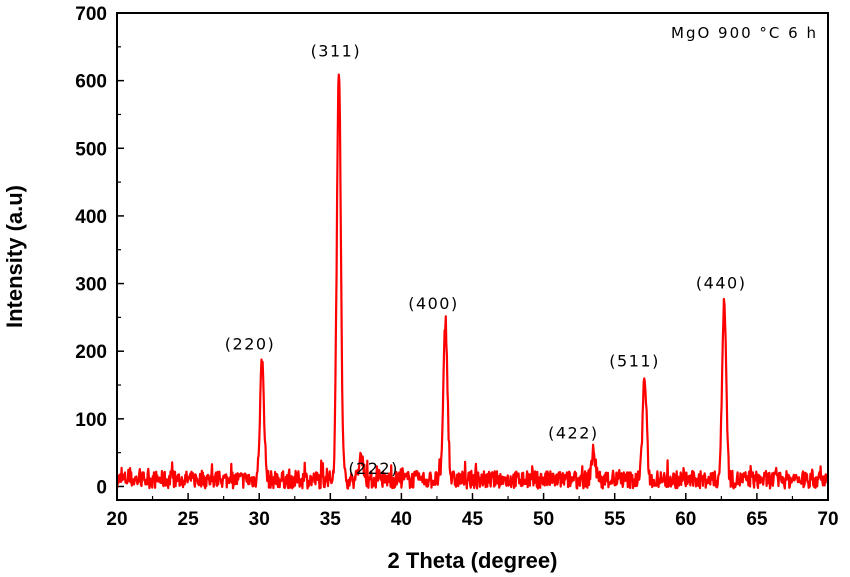 This screenshot has width=850, height=577. Describe the element at coordinates (473, 519) in the screenshot. I see `x-tick-label: 45` at that location.